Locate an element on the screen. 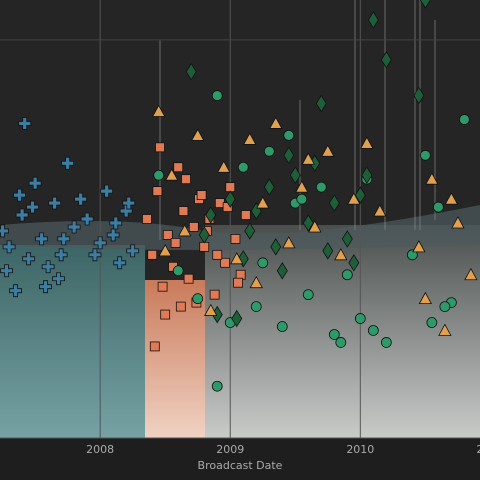  x-tick-label: 2011 is located at coordinates (478, 449).